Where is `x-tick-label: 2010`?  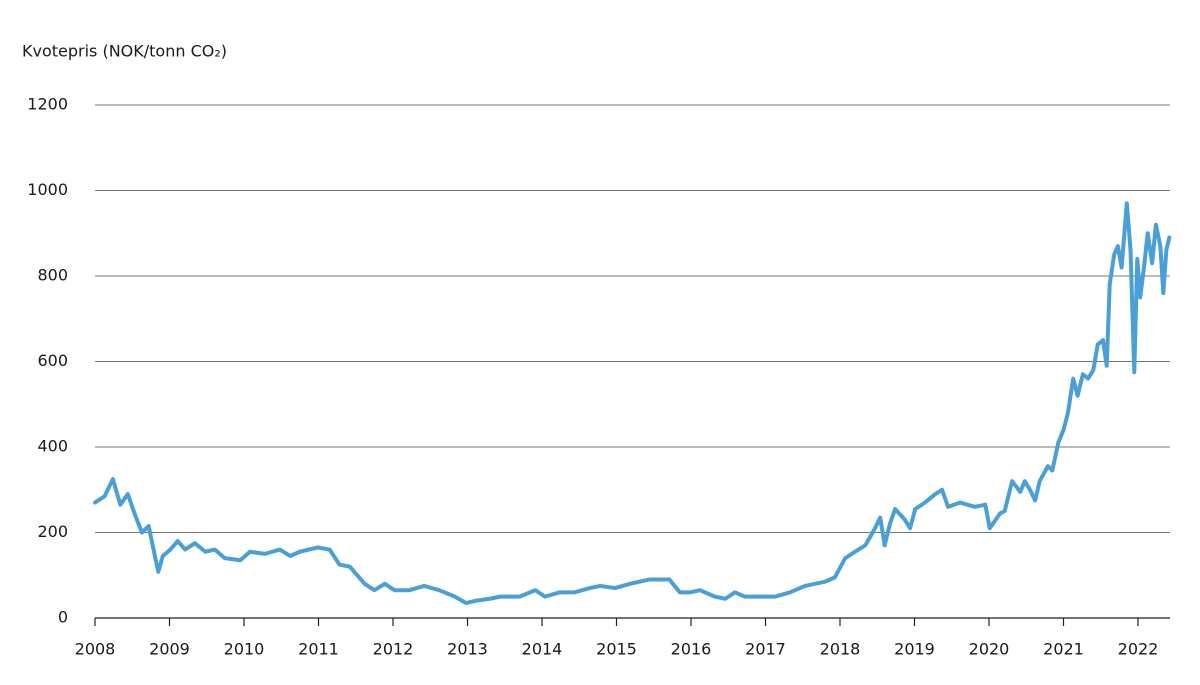
x-tick-label: 2010 is located at coordinates (244, 649).